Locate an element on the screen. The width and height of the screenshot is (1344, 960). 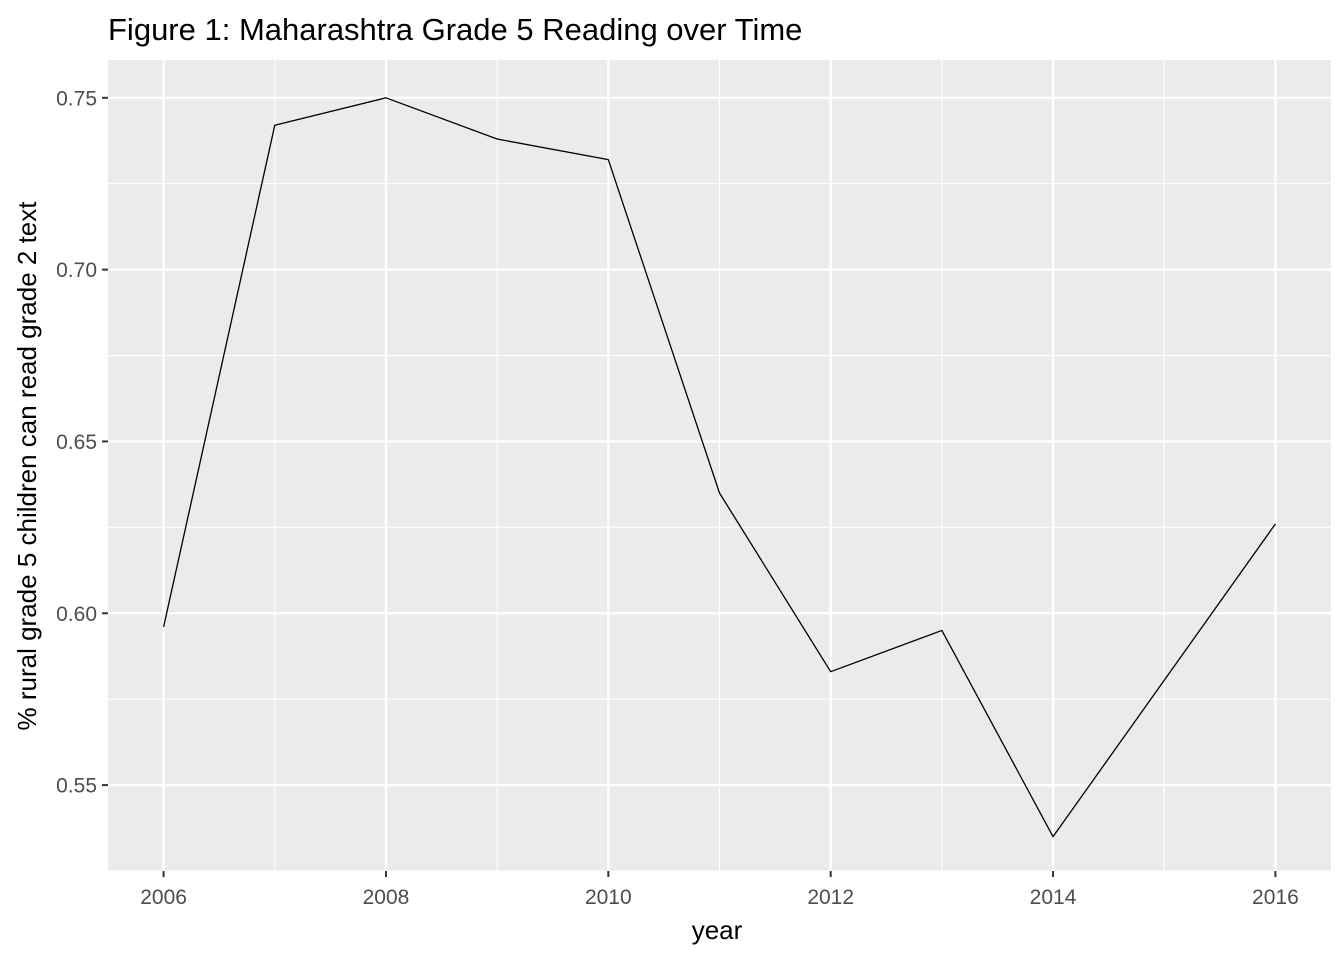
y-tick-label: 0.65 is located at coordinates (76, 442).